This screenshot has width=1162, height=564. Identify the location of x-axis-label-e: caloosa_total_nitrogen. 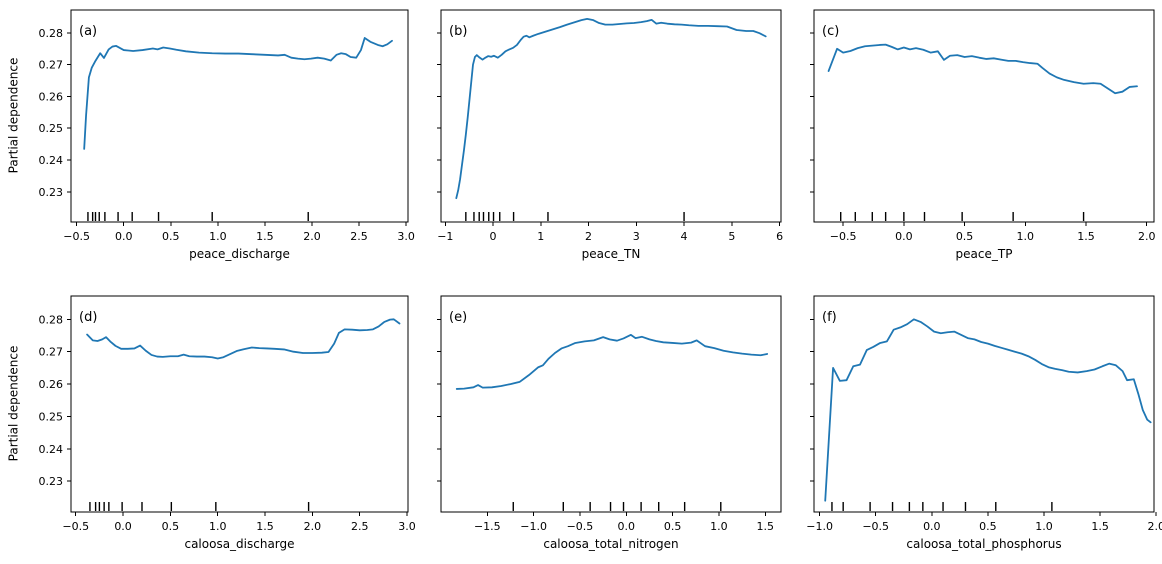
(610, 544).